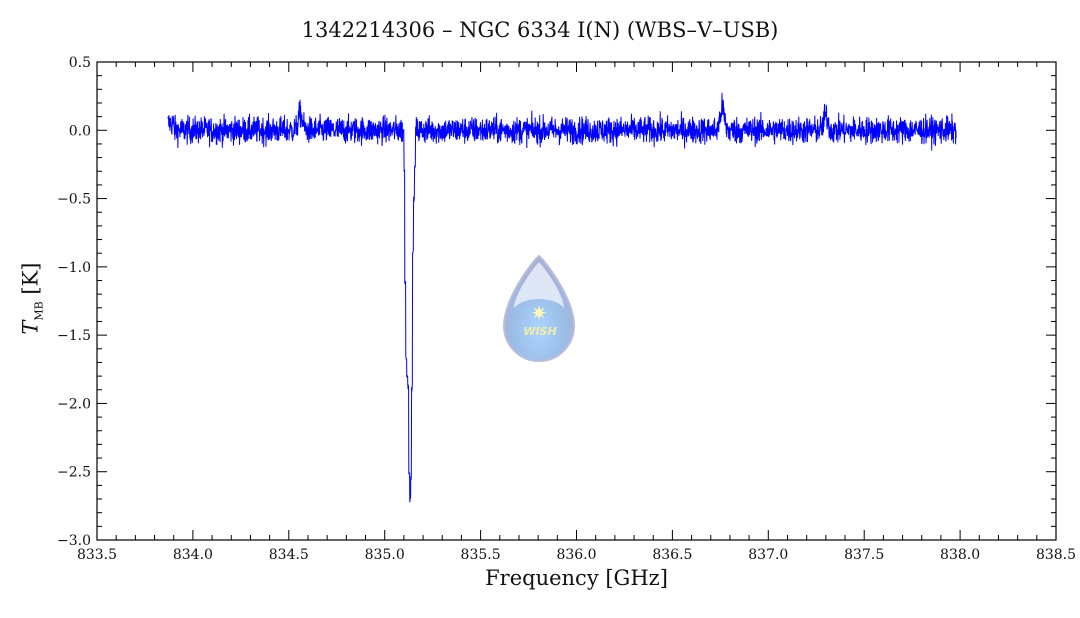  Describe the element at coordinates (1056, 555) in the screenshot. I see `x-tick-label: 838.5` at that location.